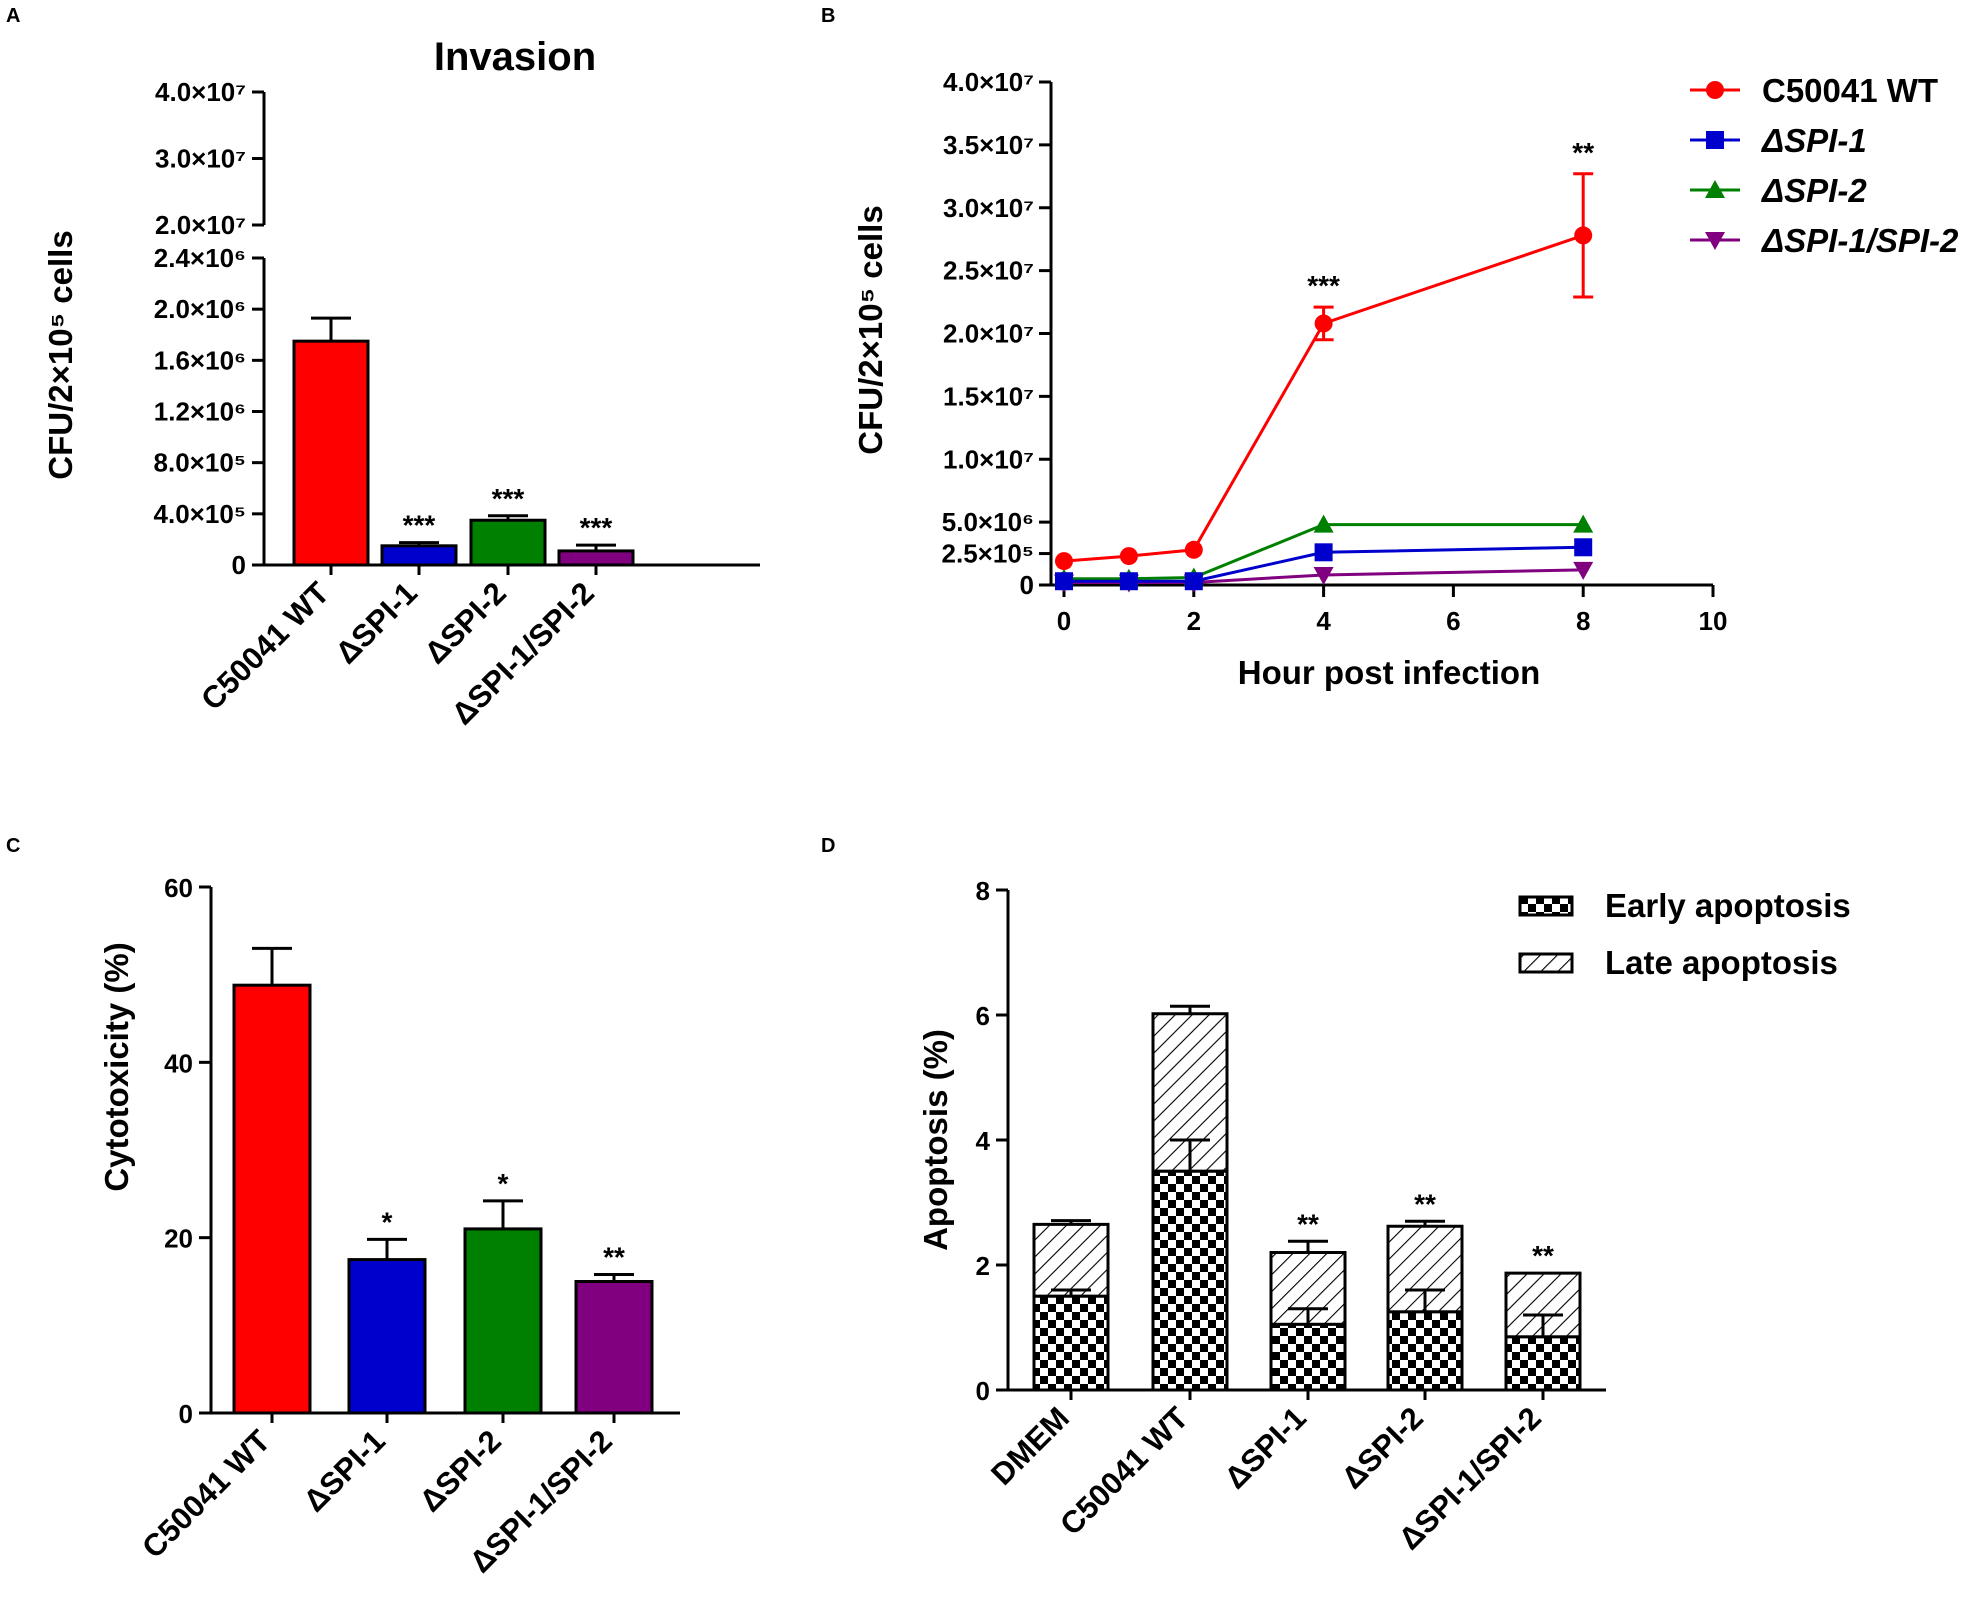  I want to click on panel-d-y-tick-label: 4, so click(983, 1141).